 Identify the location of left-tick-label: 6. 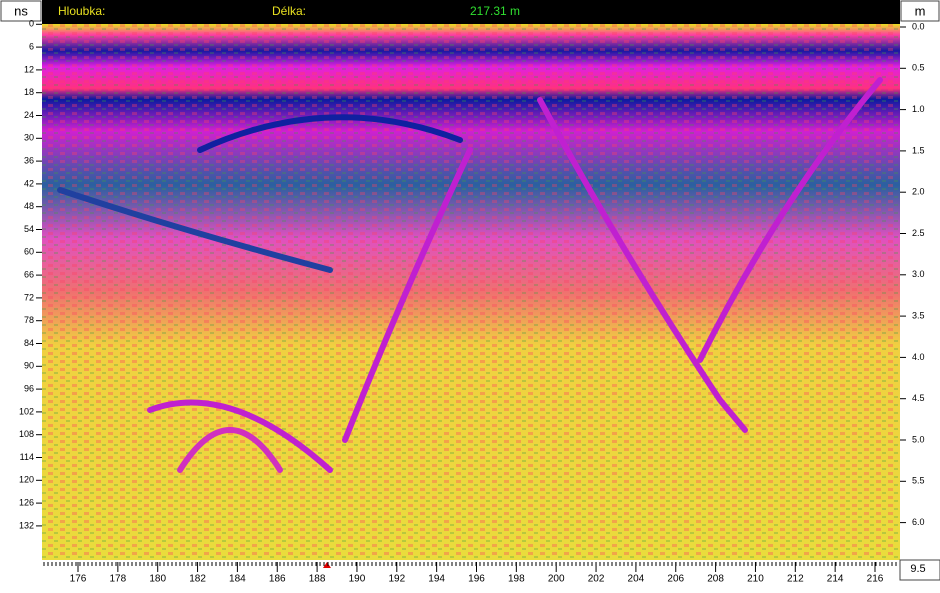
(31, 46).